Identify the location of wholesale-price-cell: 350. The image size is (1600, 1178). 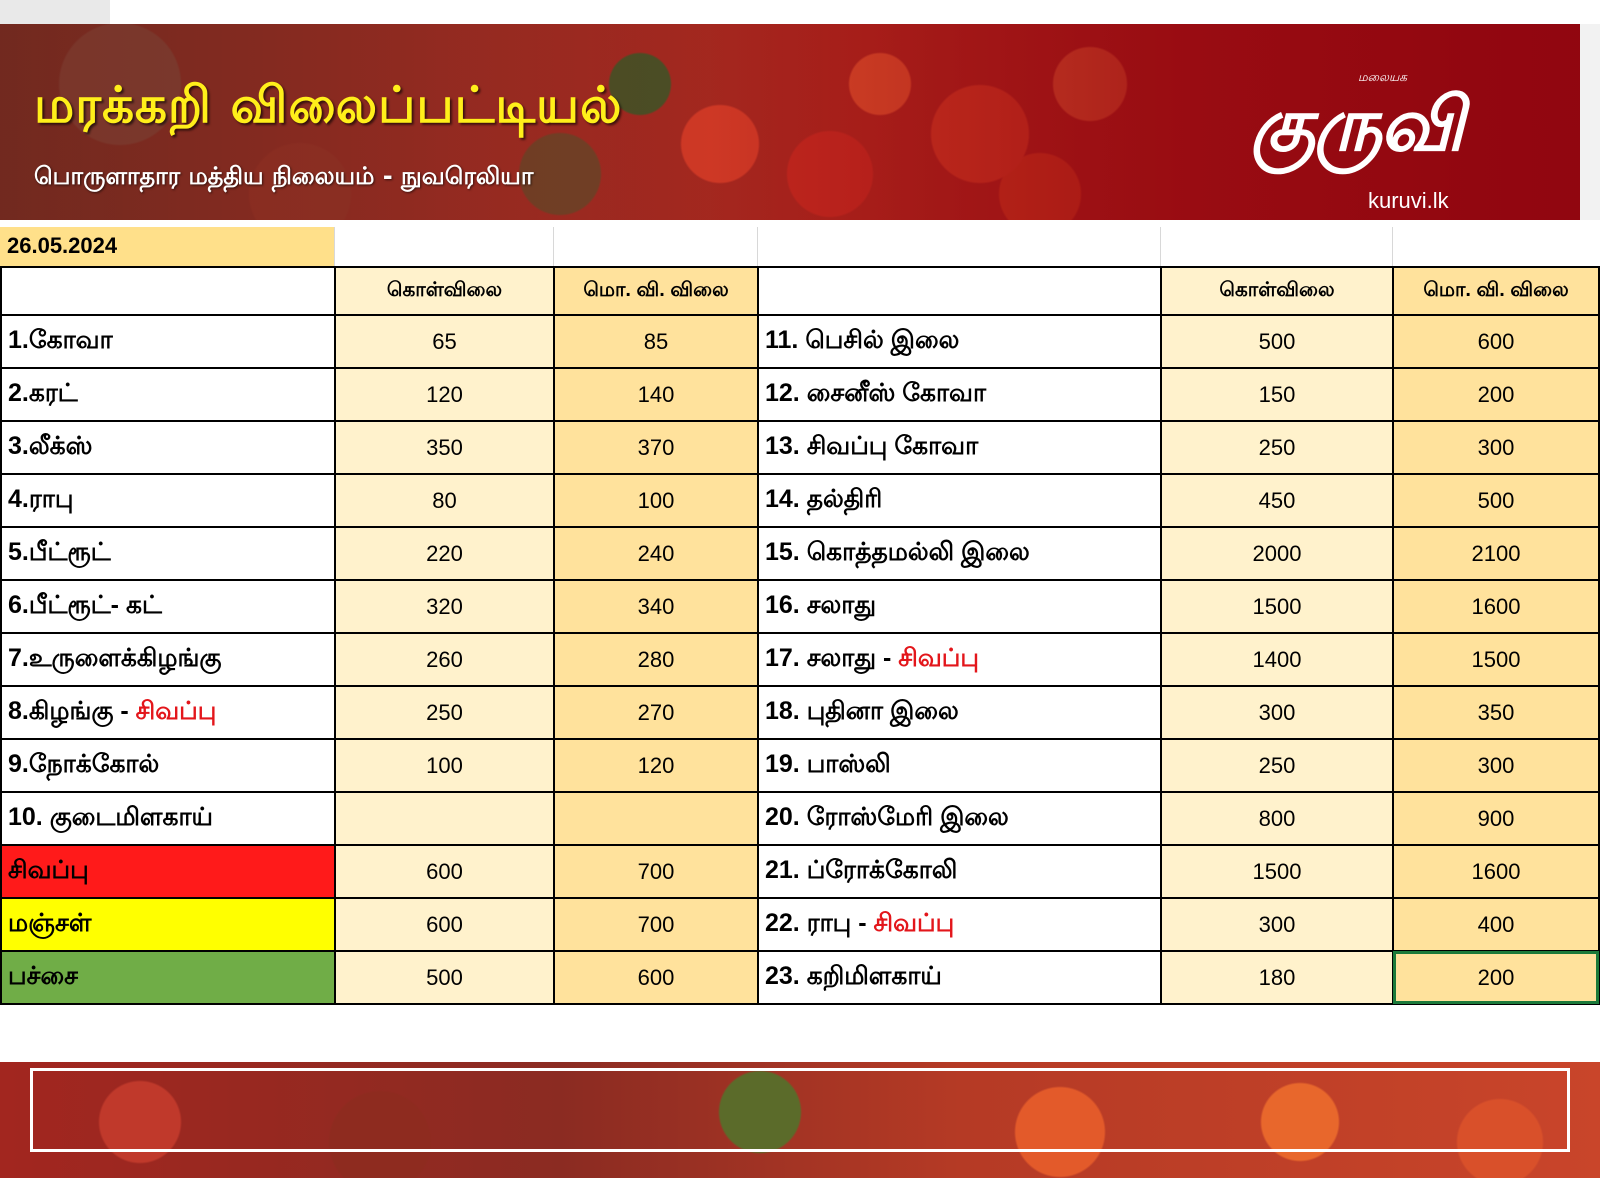
(444, 447).